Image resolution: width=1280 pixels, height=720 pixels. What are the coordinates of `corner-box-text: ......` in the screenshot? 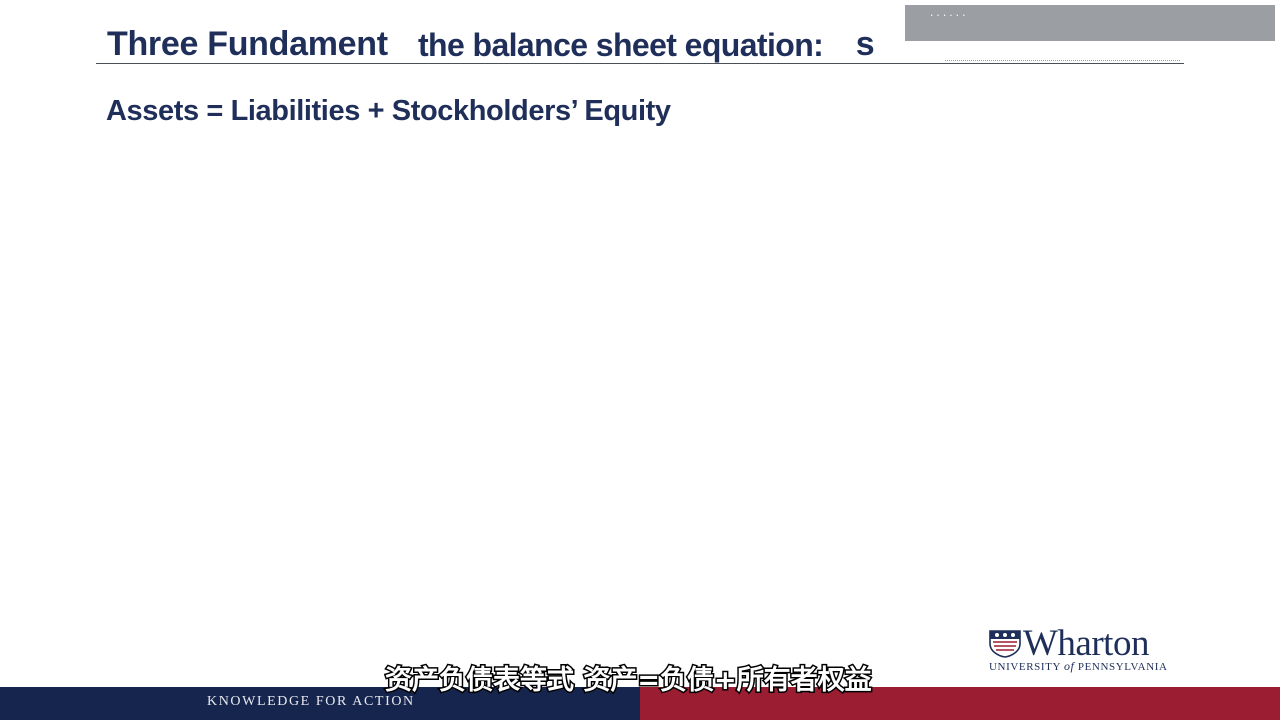 It's located at (948, 14).